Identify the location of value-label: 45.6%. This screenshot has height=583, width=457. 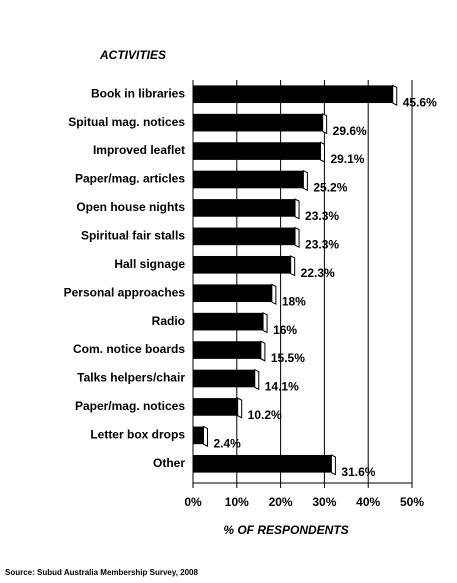
(420, 102).